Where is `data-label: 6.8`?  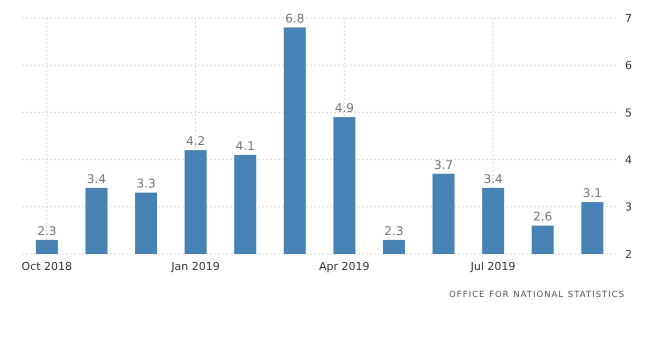
data-label: 6.8 is located at coordinates (294, 18).